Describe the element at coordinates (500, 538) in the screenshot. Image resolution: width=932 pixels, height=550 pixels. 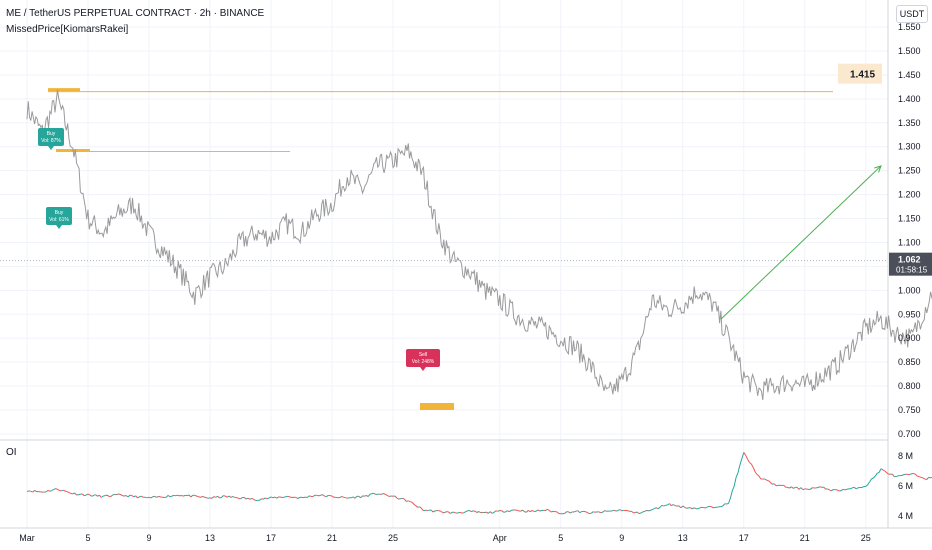
I see `time-tick-label: Apr` at that location.